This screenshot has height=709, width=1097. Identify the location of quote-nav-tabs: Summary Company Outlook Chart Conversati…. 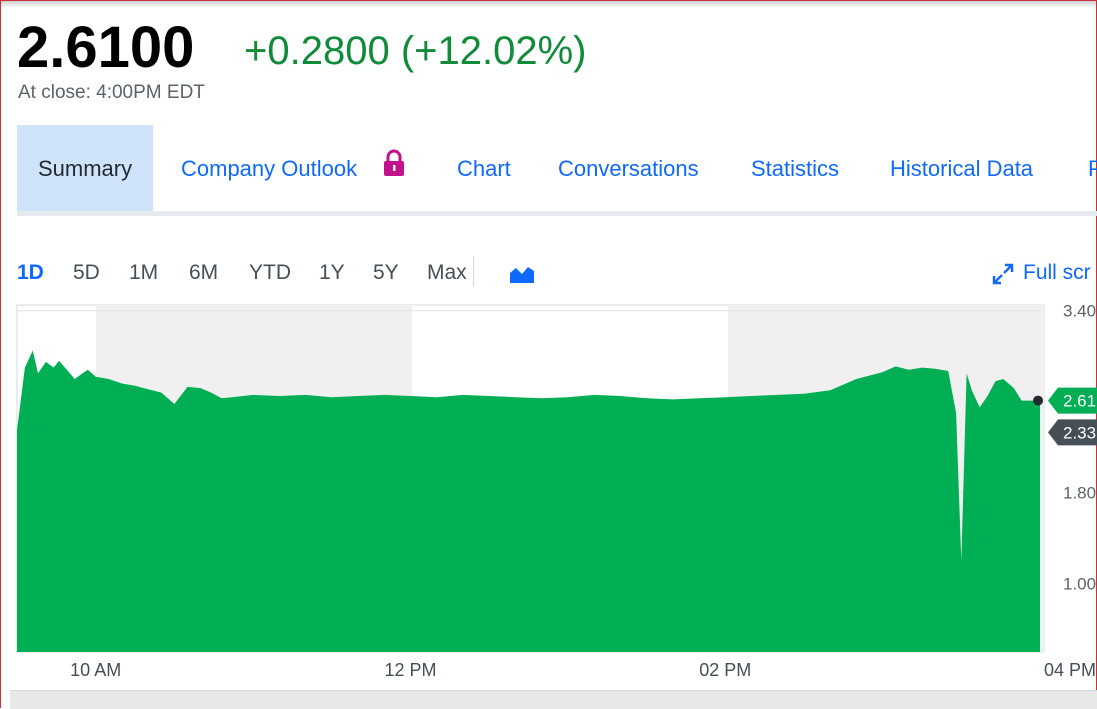
(557, 170).